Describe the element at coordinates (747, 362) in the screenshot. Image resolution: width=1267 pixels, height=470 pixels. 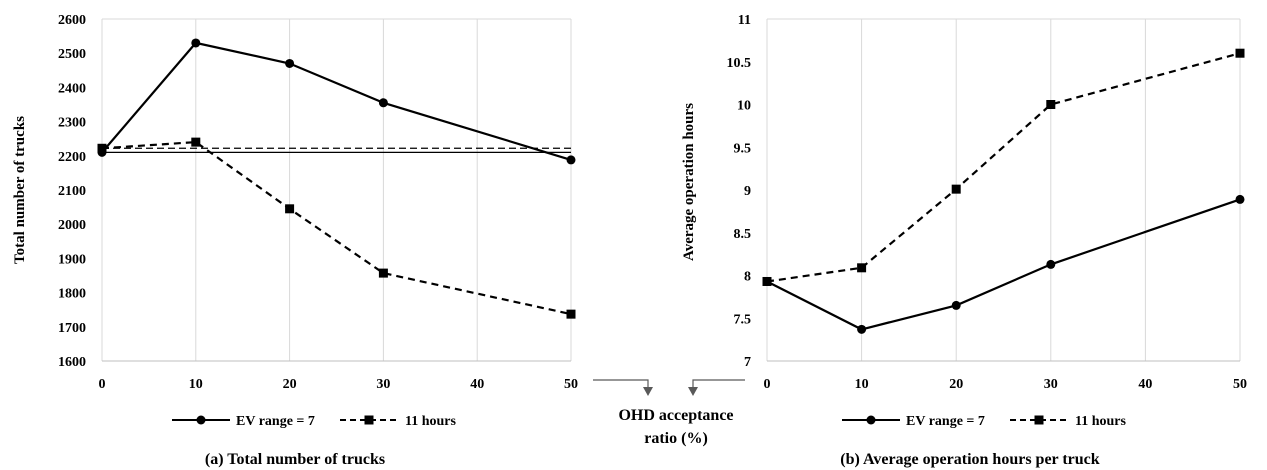
I see `chart-b-y-tick-label: 7` at that location.